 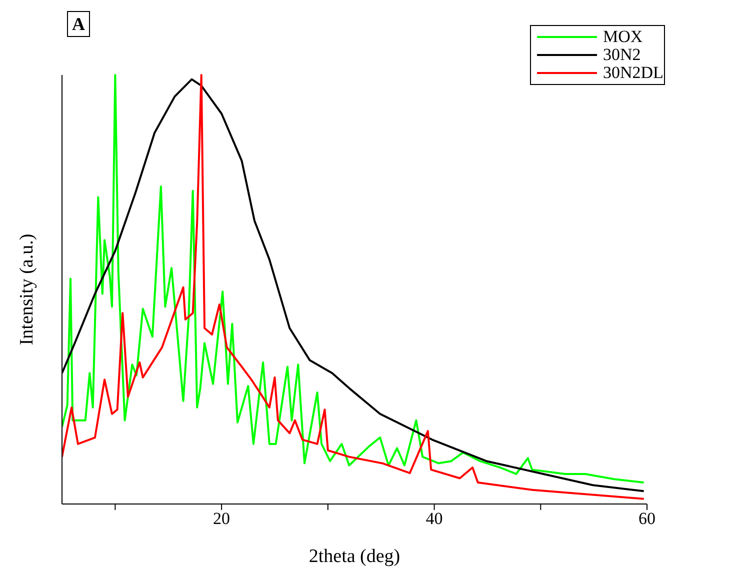 What do you see at coordinates (633, 73) in the screenshot?
I see `legend-label: 30N2DL` at bounding box center [633, 73].